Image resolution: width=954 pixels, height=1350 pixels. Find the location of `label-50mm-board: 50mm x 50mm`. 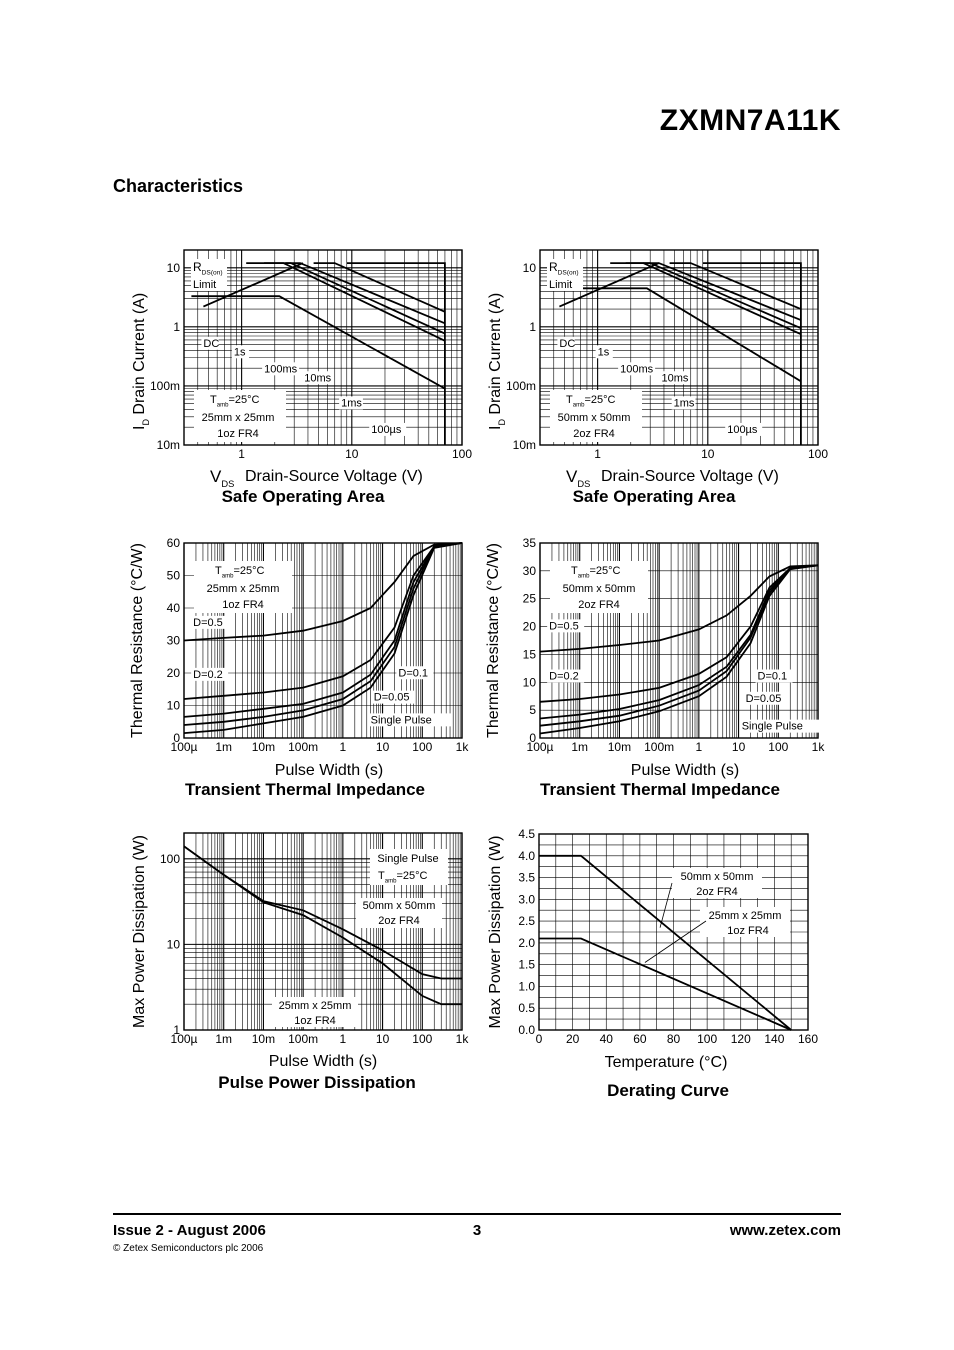

label-50mm-board: 50mm x 50mm is located at coordinates (717, 877).